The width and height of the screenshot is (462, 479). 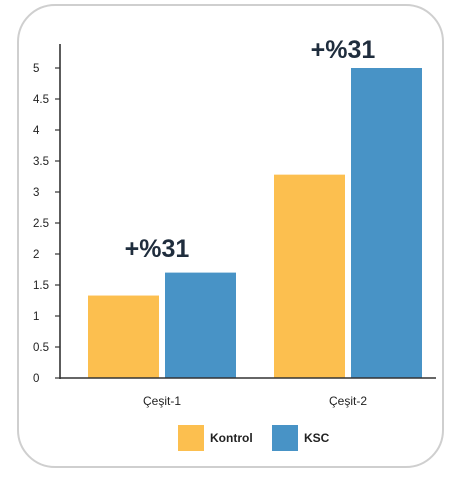 What do you see at coordinates (36, 255) in the screenshot?
I see `y-tick-label: 2` at bounding box center [36, 255].